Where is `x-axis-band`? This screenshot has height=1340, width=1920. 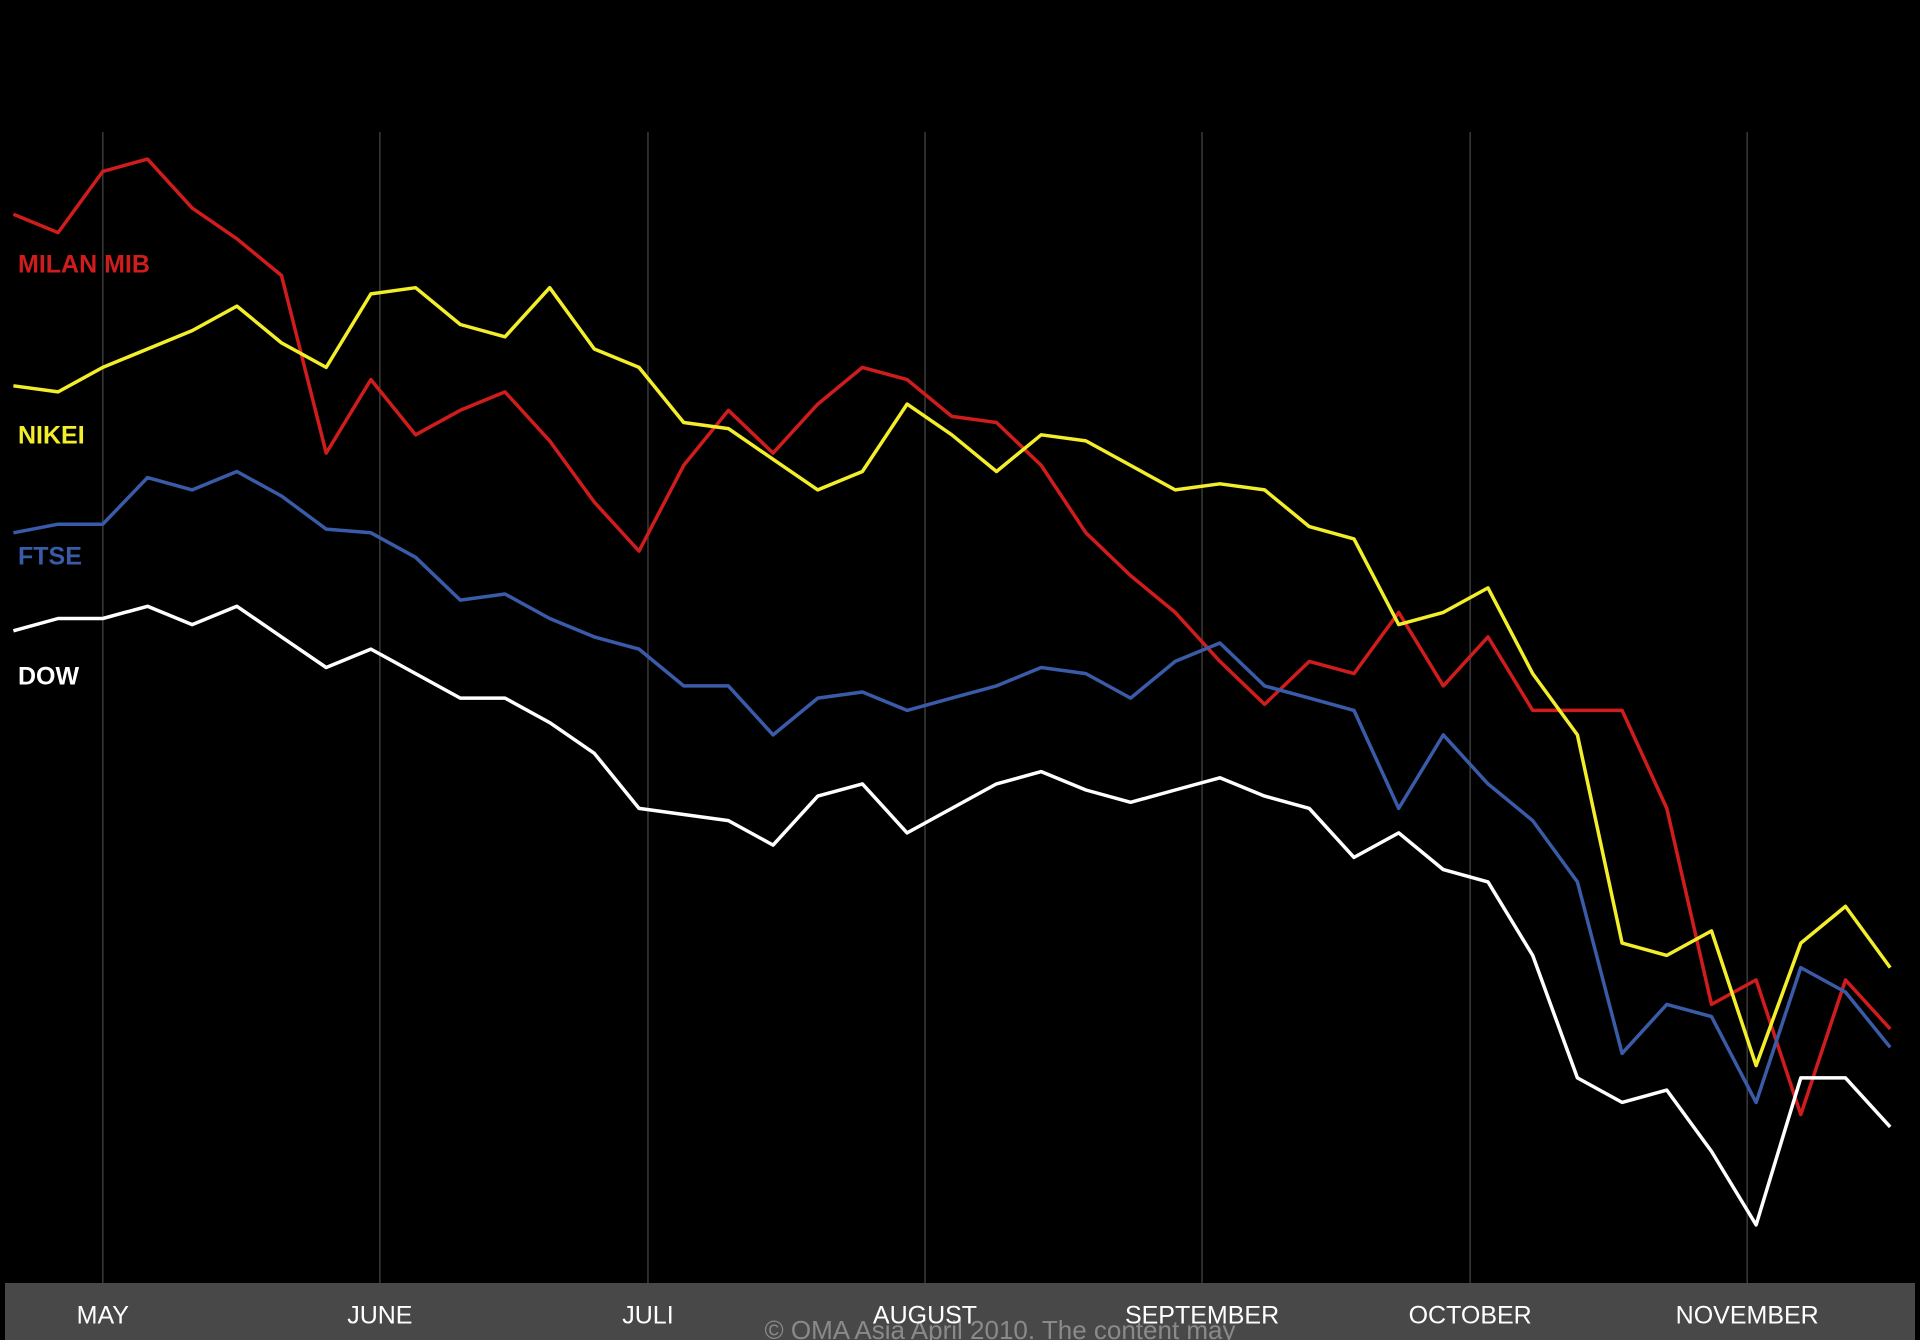
x-axis-band is located at coordinates (960, 1311).